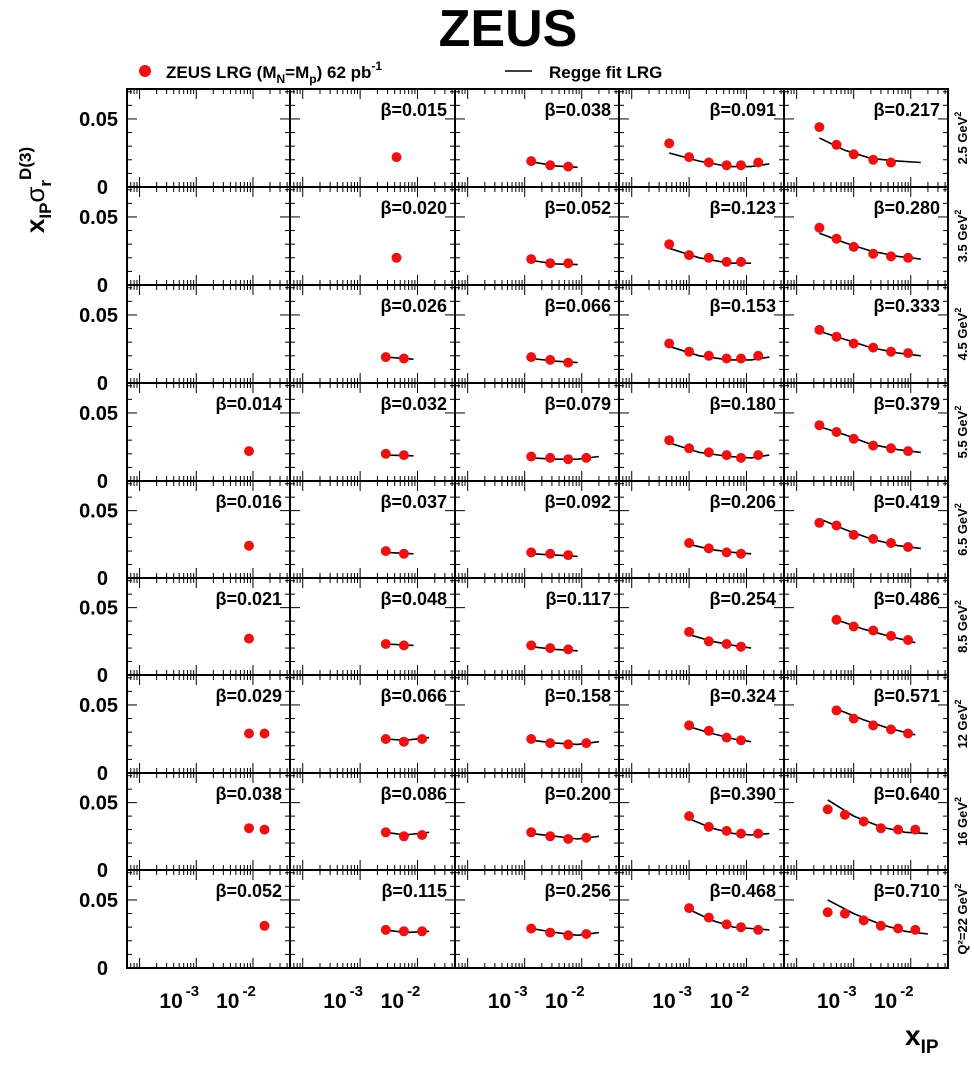 The image size is (974, 1069). What do you see at coordinates (906, 208) in the screenshot?
I see `beta-label: β=0.280` at bounding box center [906, 208].